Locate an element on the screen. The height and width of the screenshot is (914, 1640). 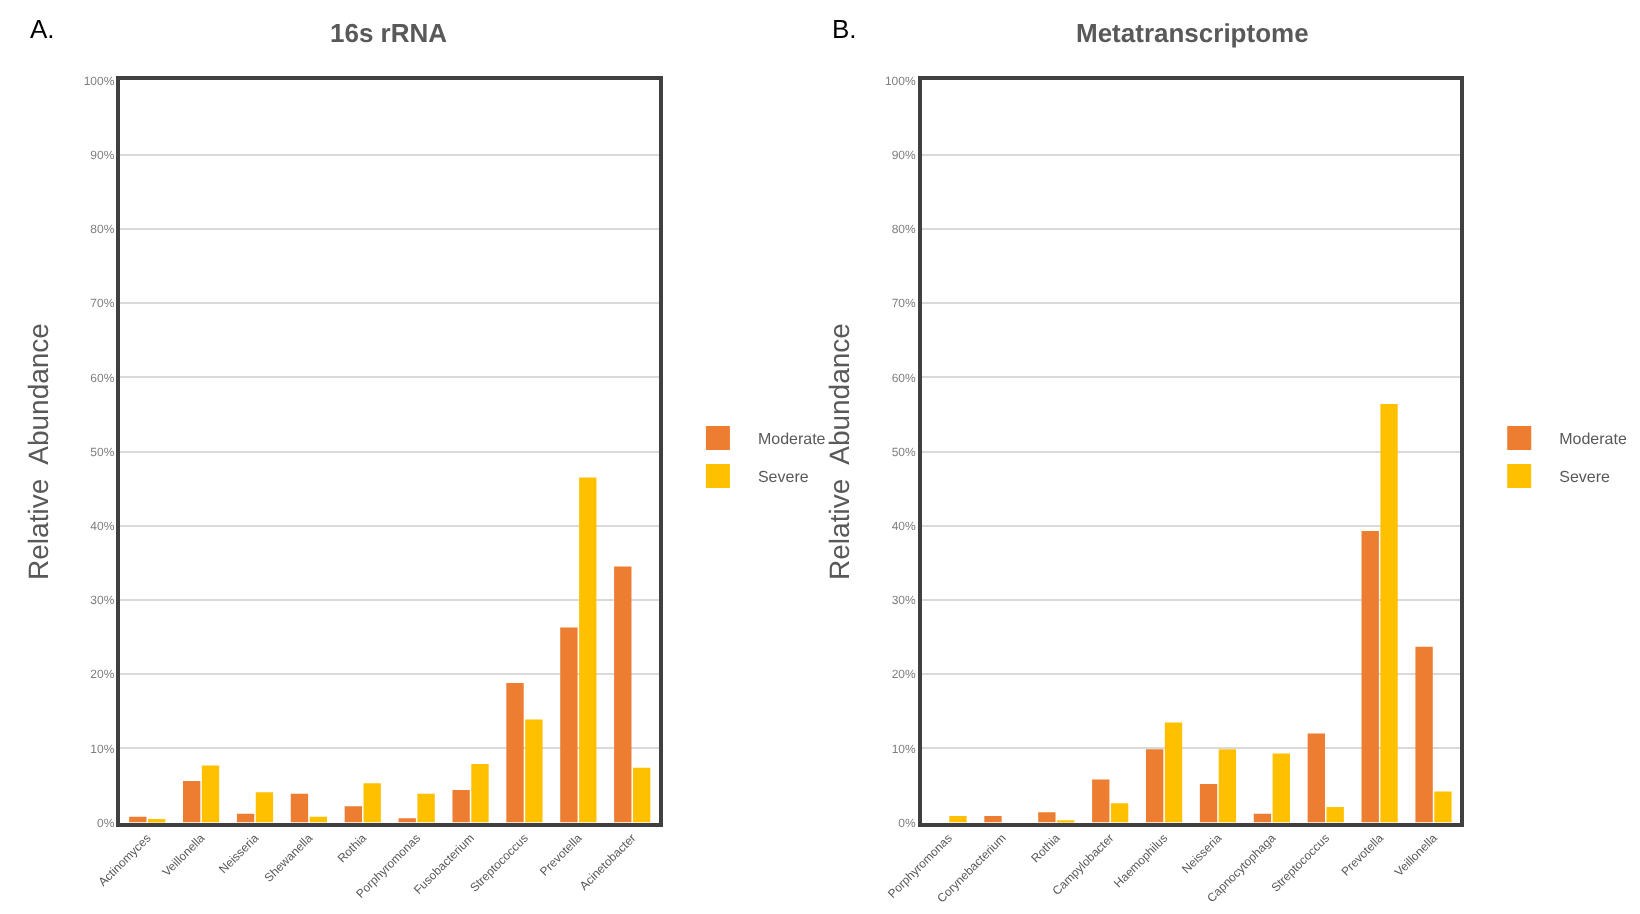
chart-title: 16s rRNA is located at coordinates (389, 33).